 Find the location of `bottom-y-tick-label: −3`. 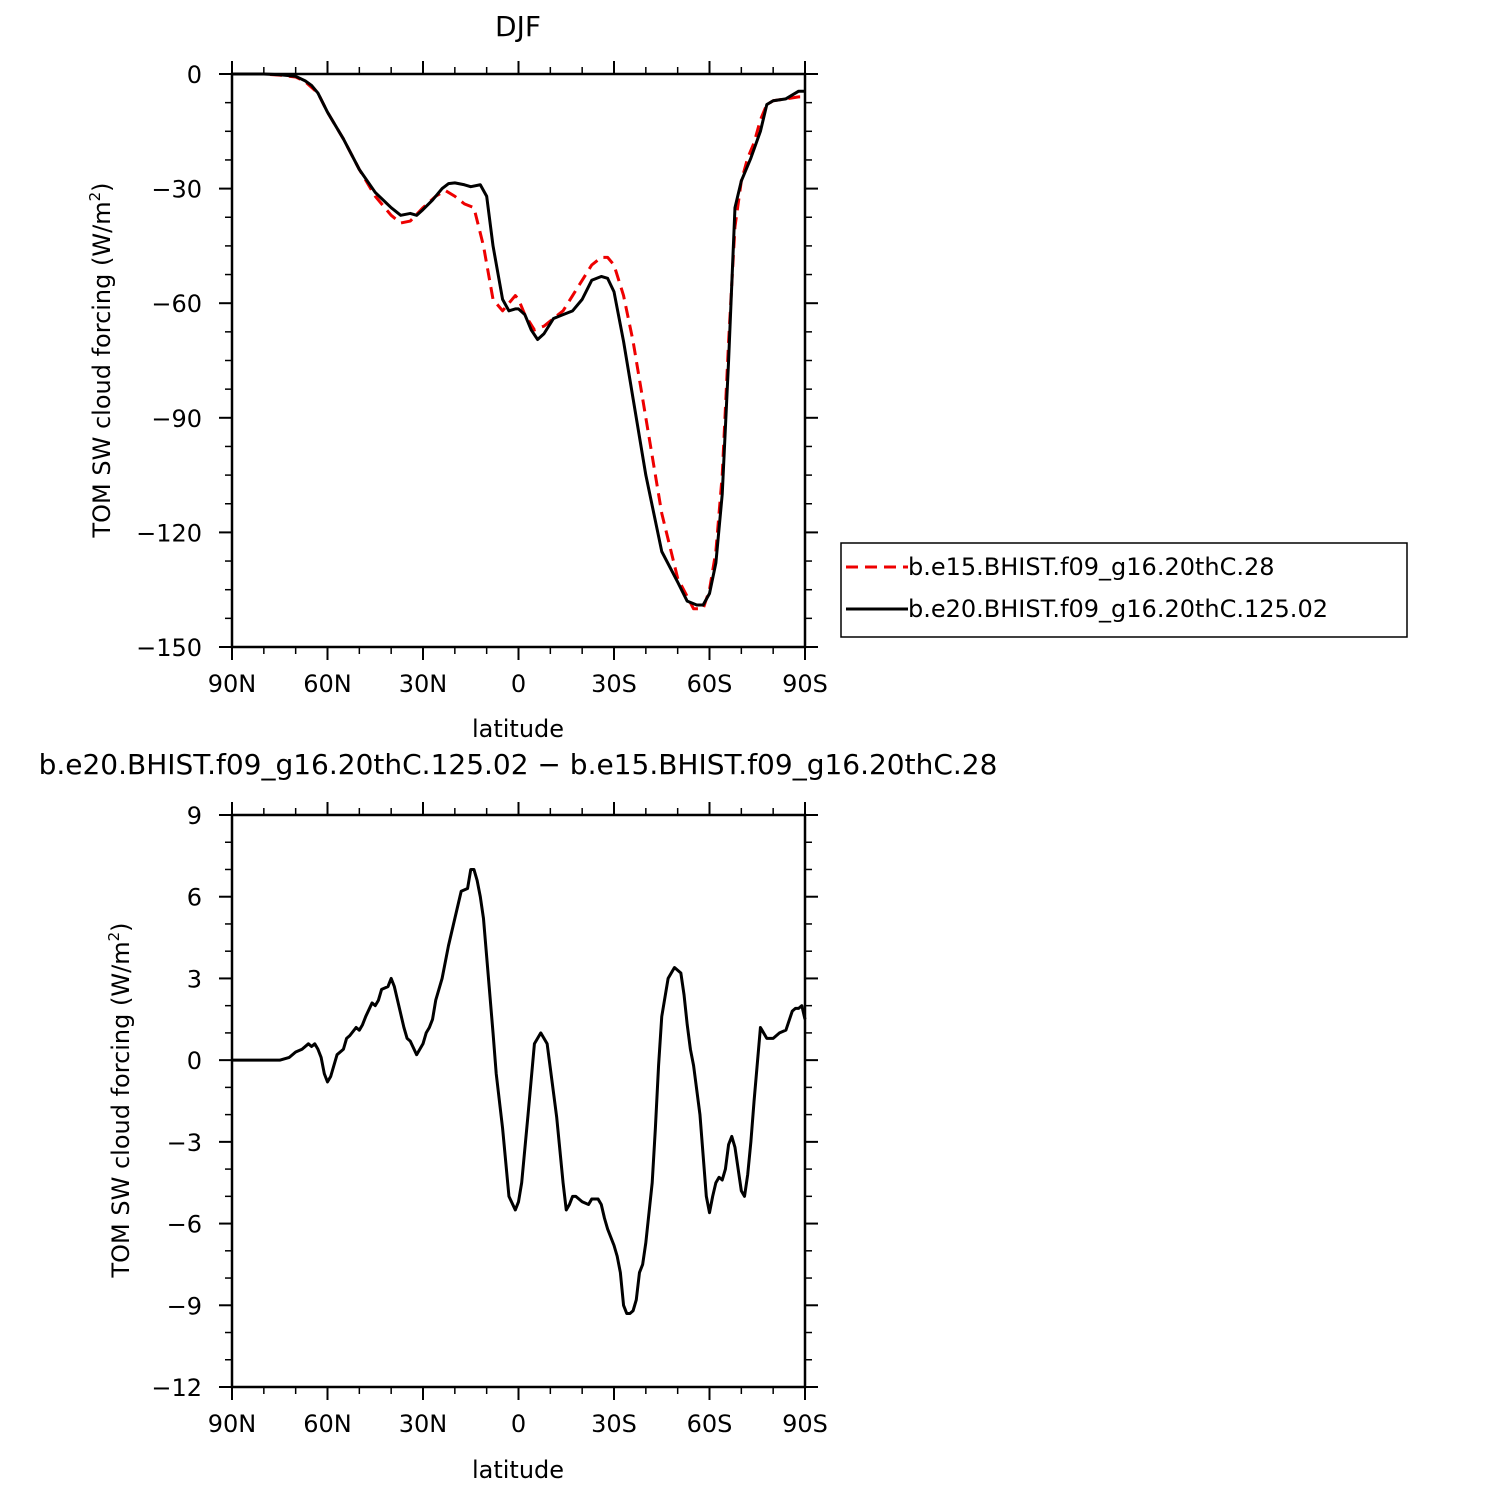

bottom-y-tick-label: −3 is located at coordinates (184, 1143).